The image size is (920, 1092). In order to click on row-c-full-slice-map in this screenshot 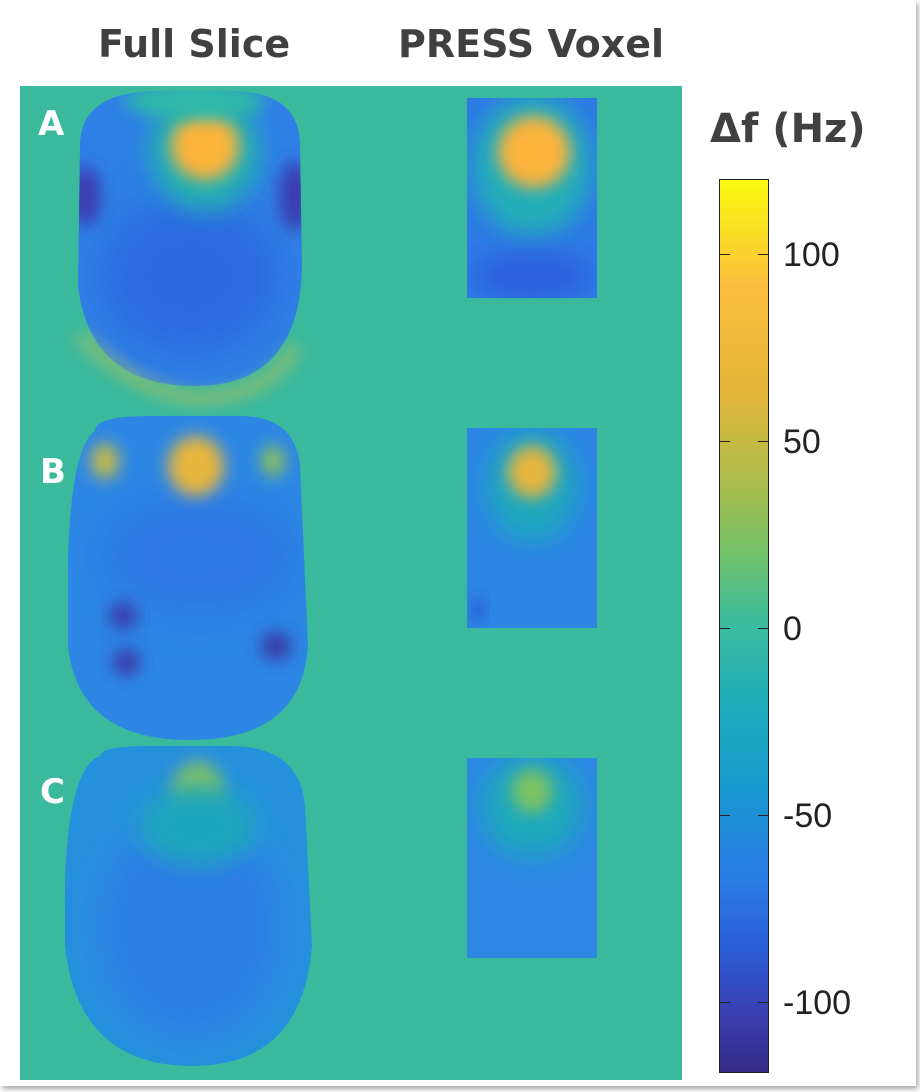, I will do `click(188, 906)`.